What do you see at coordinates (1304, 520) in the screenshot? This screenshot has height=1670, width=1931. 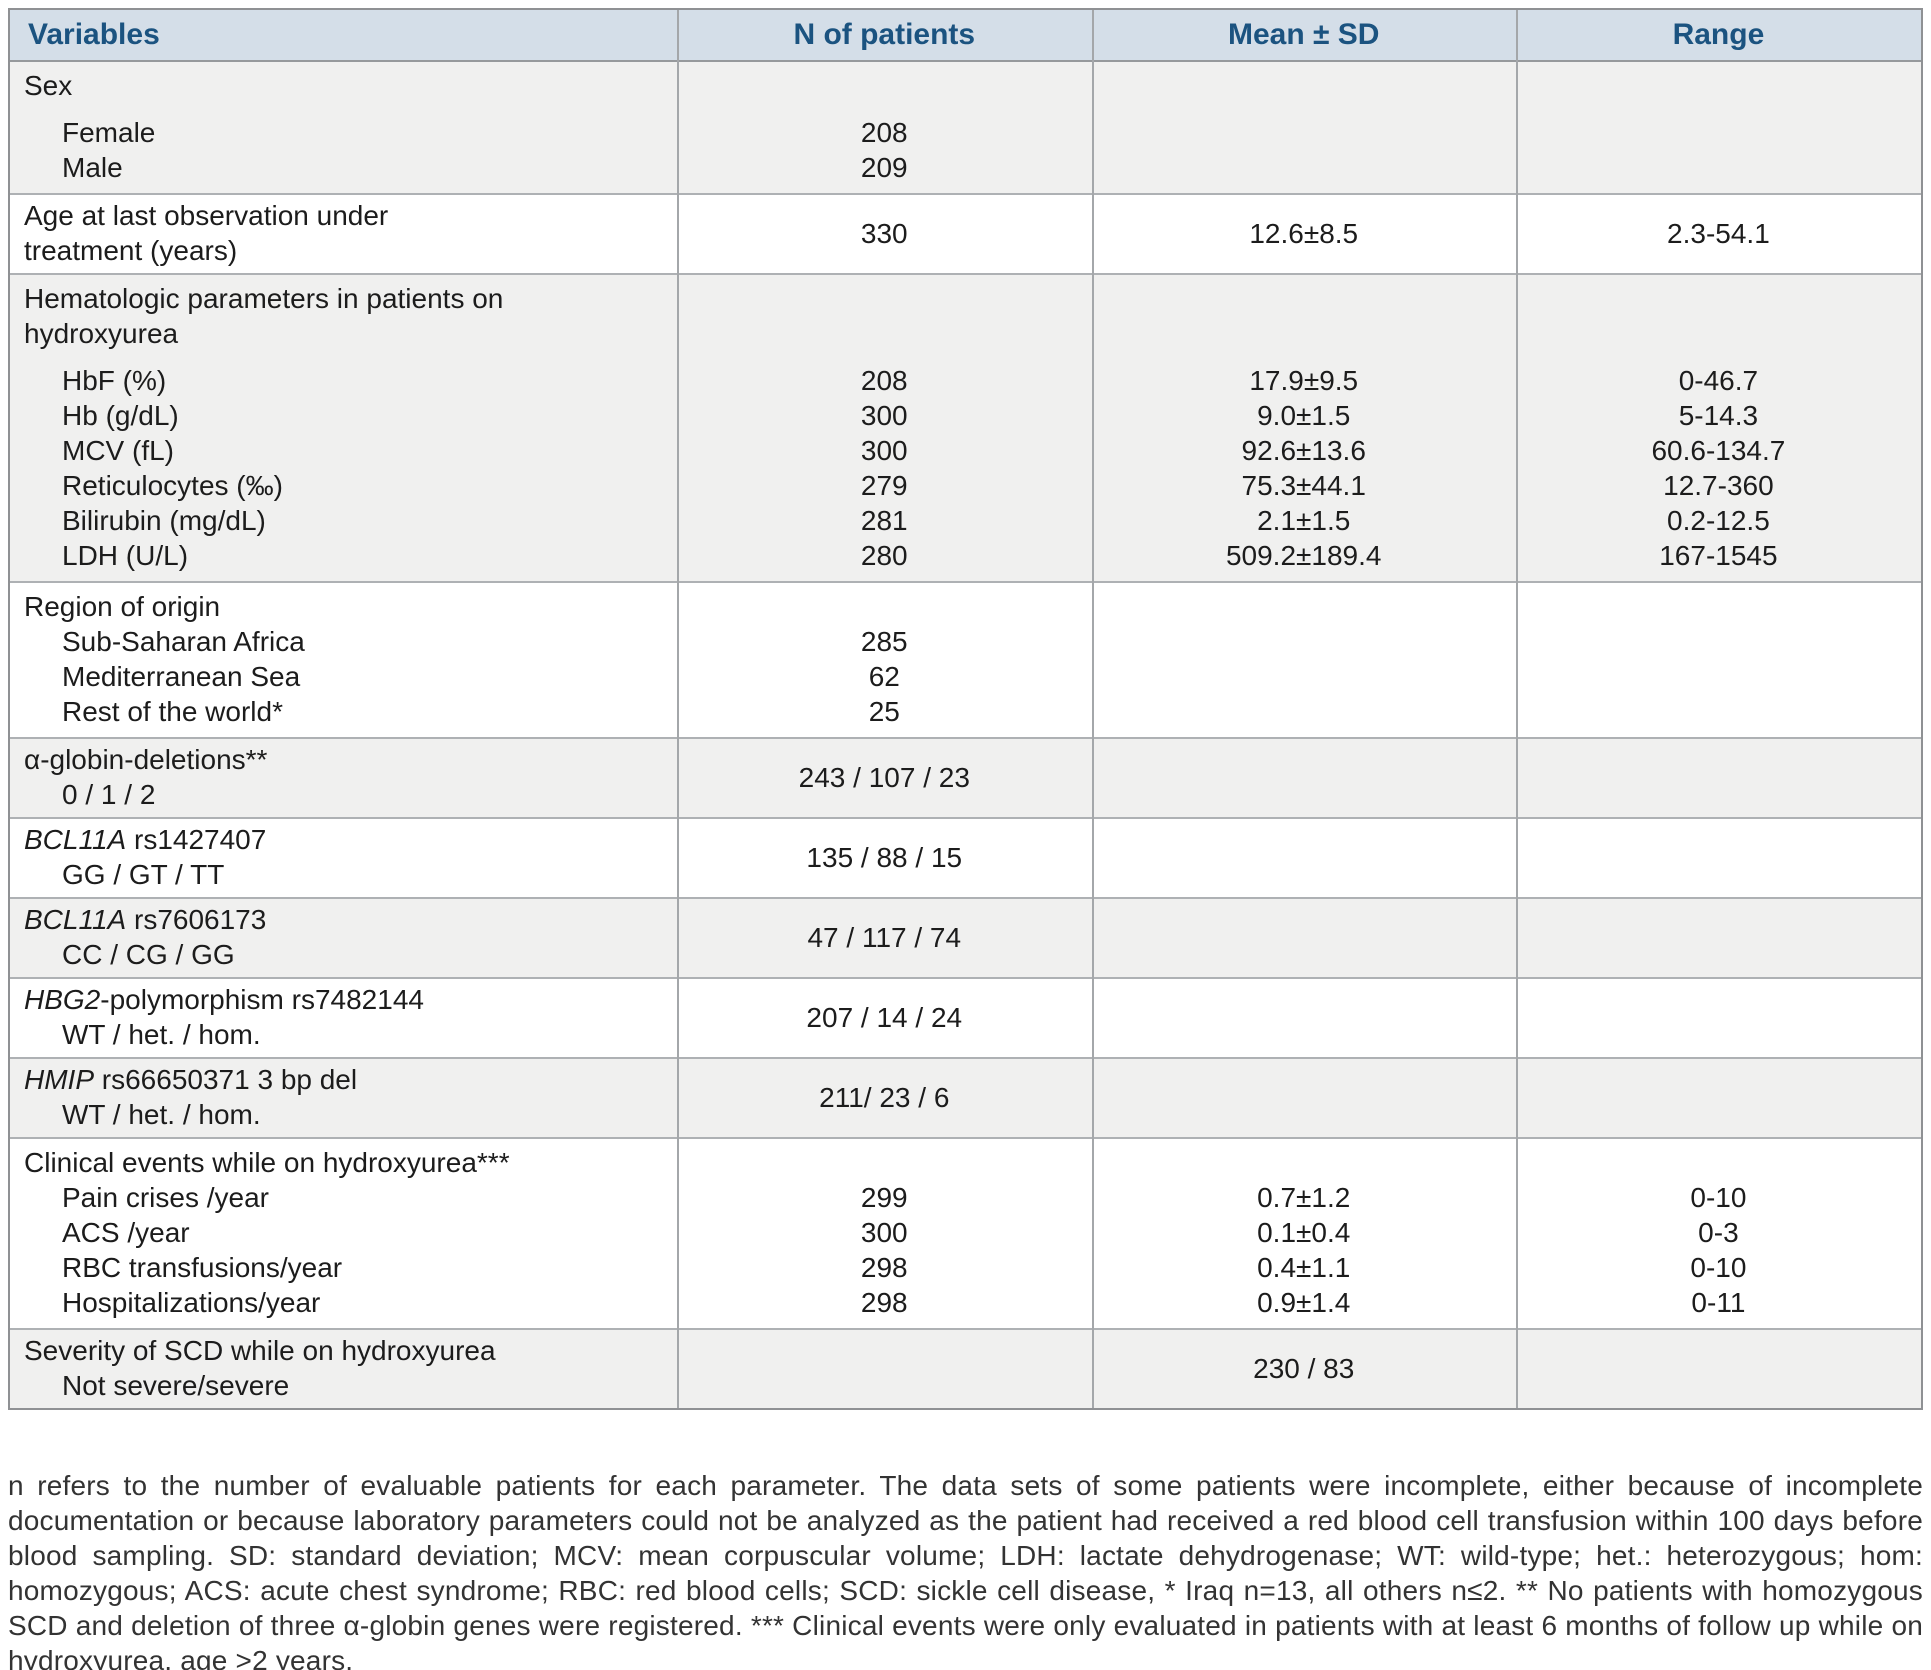 I see `cell-mean: 2.1±1.5` at bounding box center [1304, 520].